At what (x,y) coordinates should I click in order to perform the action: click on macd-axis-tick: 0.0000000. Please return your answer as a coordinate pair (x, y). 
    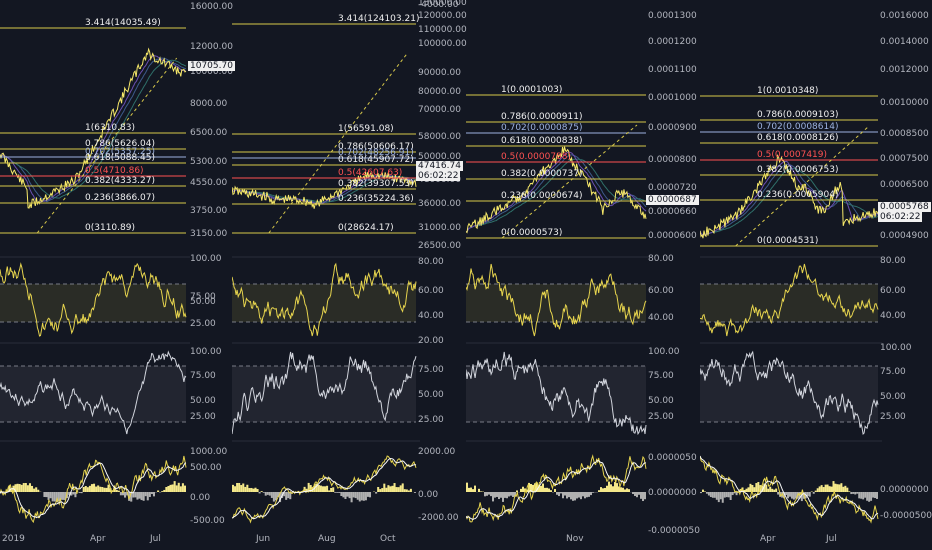
    Looking at the image, I should click on (904, 490).